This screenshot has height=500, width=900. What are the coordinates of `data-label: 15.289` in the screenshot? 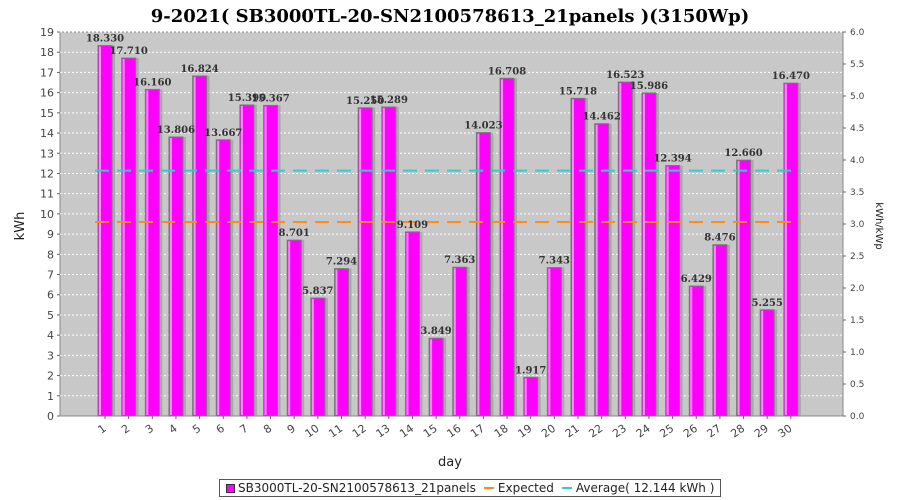 It's located at (389, 100).